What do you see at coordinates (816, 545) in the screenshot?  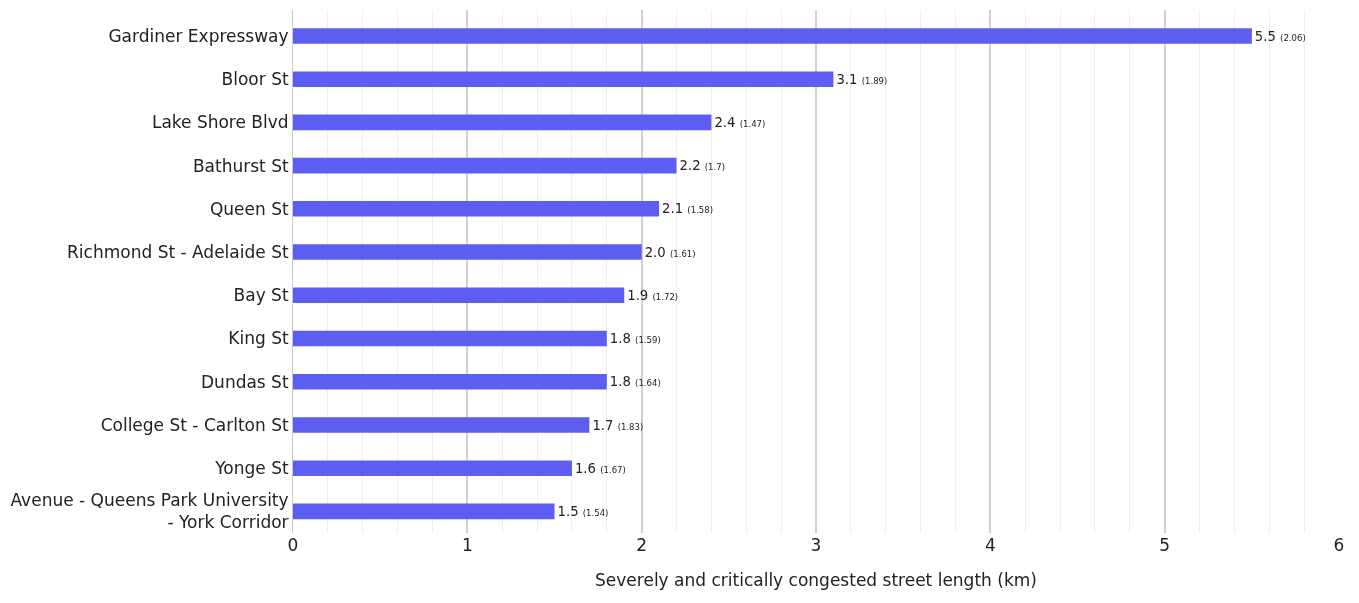 I see `x-tick-label: 3` at bounding box center [816, 545].